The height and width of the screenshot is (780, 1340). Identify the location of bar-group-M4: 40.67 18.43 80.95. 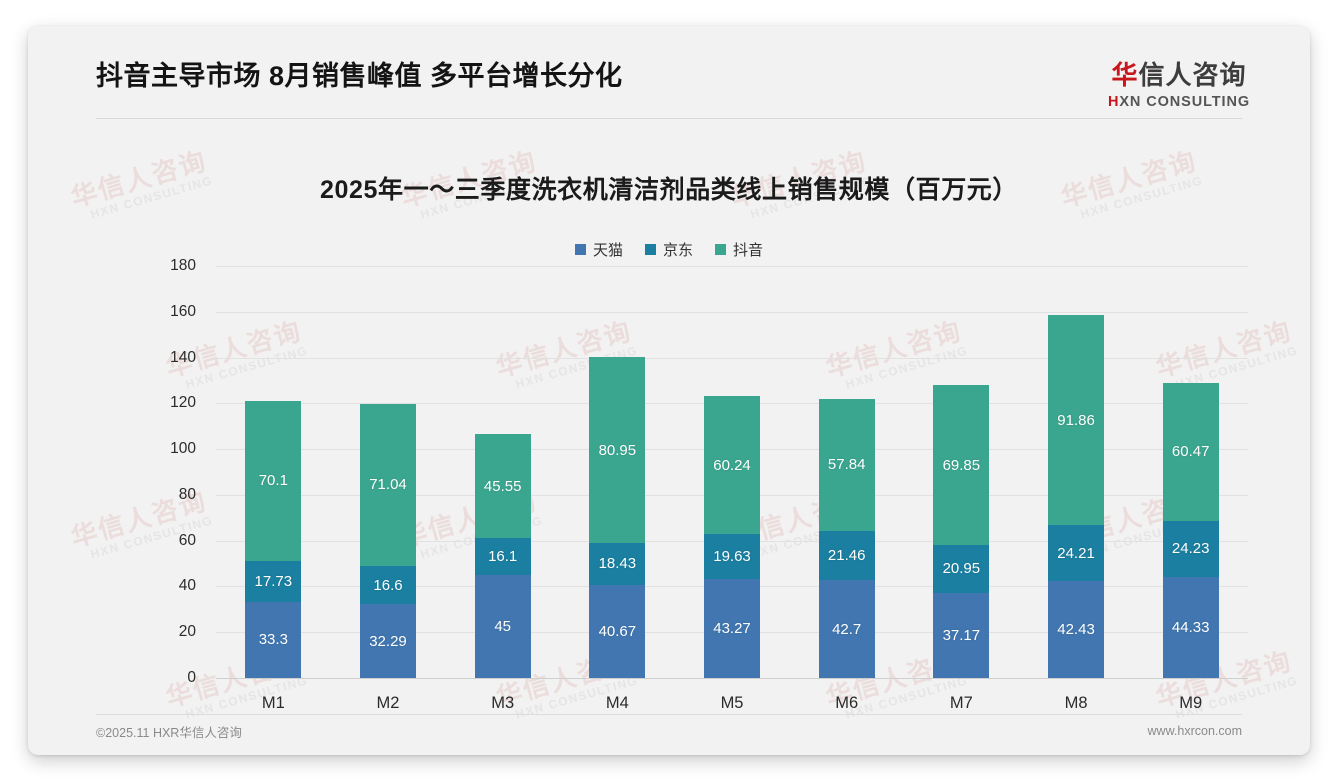
(617, 472).